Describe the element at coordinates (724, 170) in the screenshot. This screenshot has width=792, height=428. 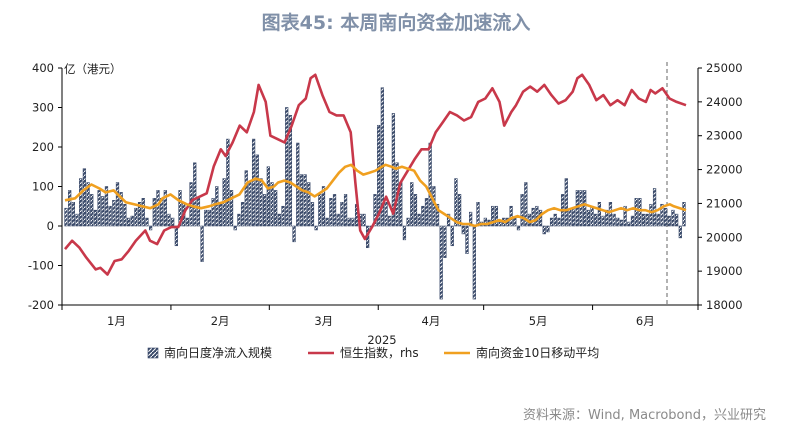
I see `right-tick-label: 22000` at that location.